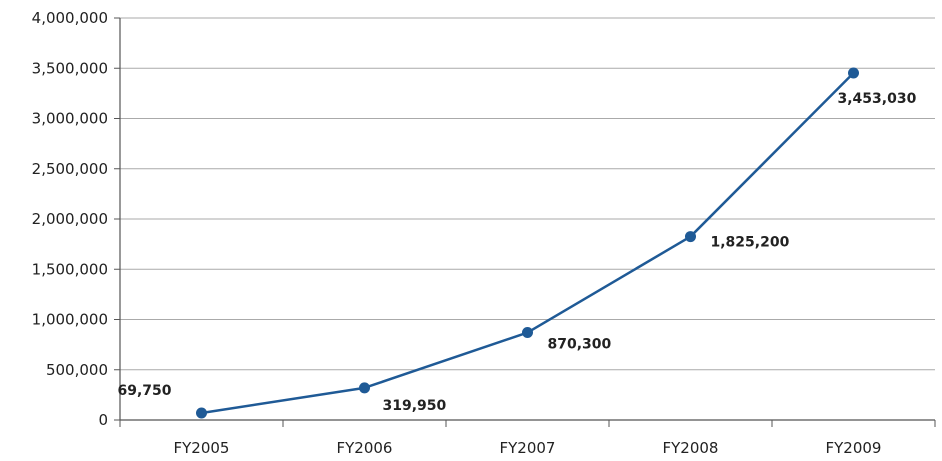  What do you see at coordinates (528, 448) in the screenshot?
I see `x-tick-label: FY2007` at bounding box center [528, 448].